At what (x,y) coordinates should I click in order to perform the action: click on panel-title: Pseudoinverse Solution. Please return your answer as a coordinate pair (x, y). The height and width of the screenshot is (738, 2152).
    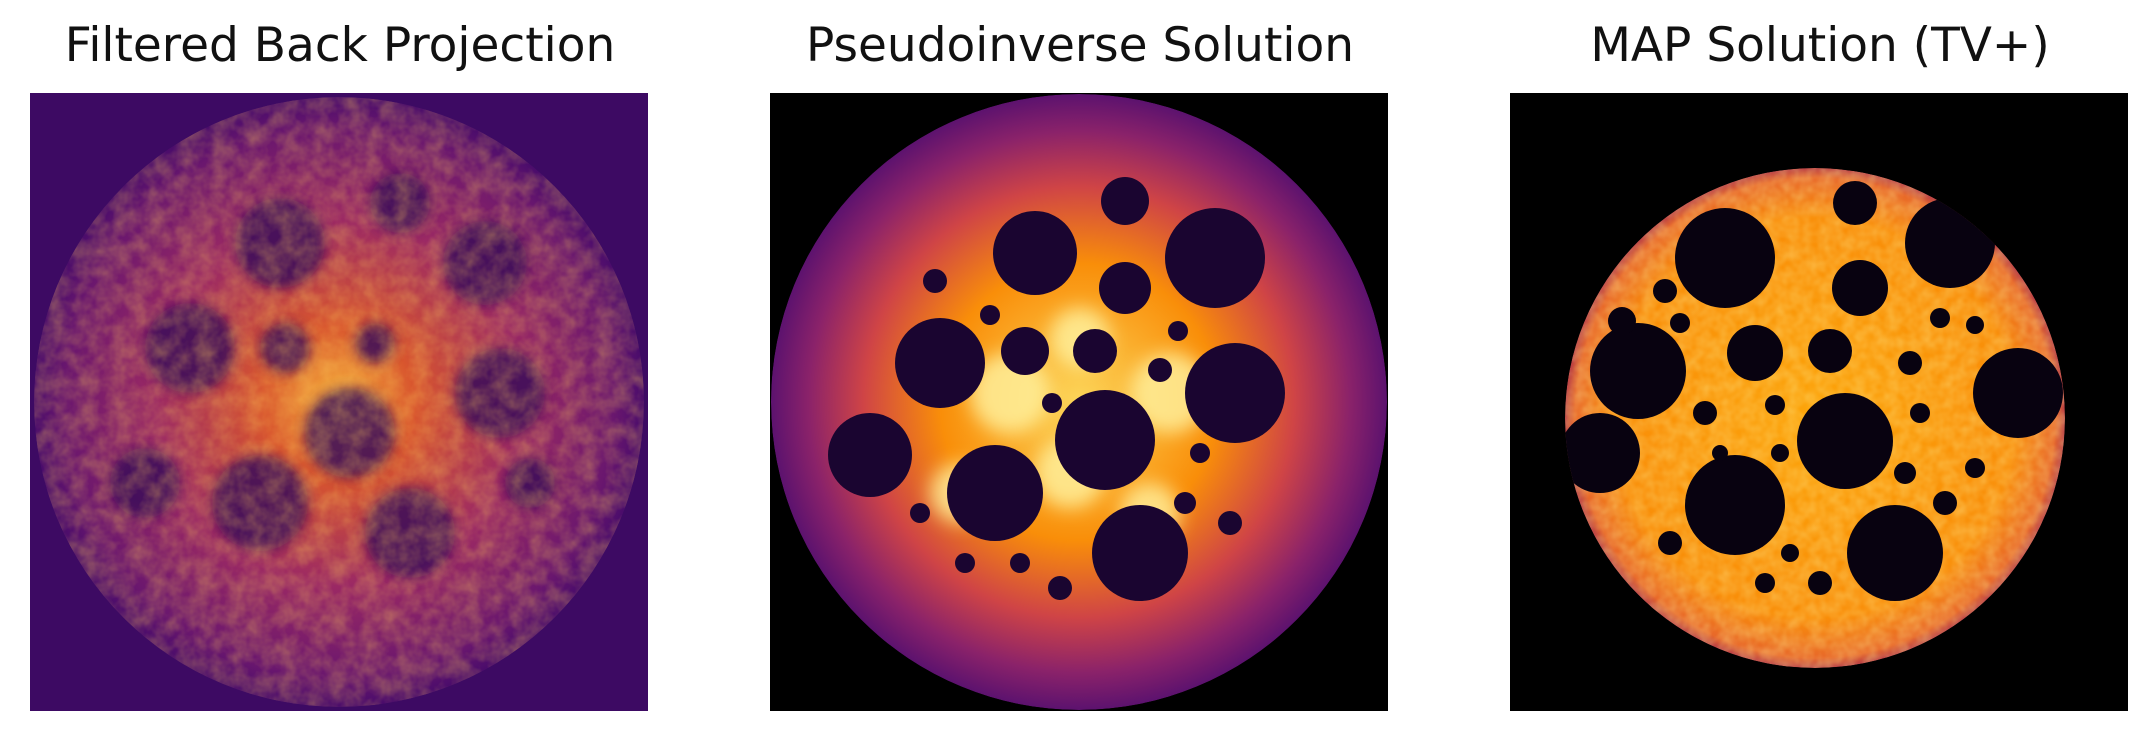
    Looking at the image, I should click on (1079, 45).